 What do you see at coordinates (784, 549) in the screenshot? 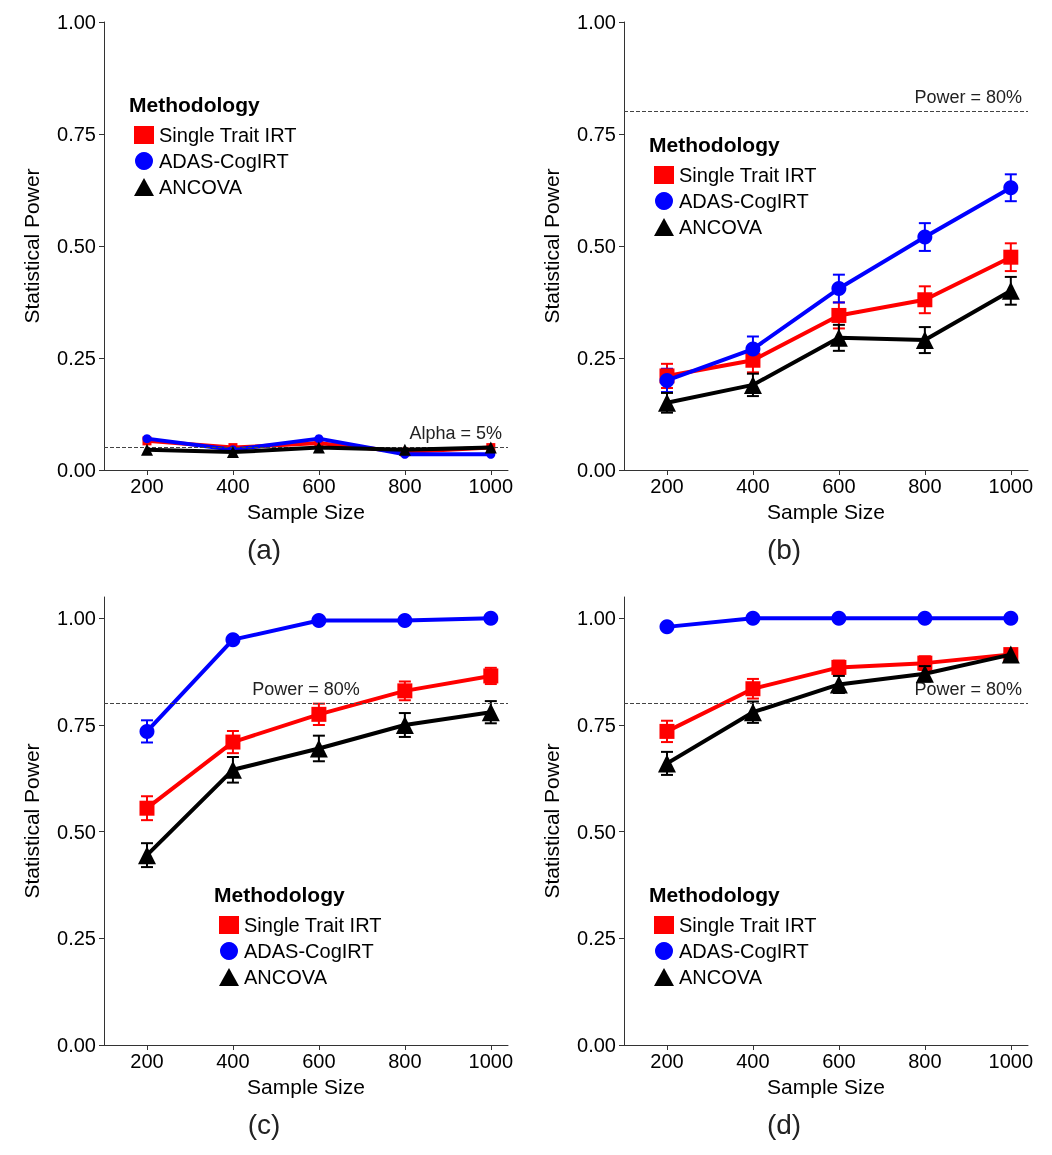
I see `text: (b)` at bounding box center [784, 549].